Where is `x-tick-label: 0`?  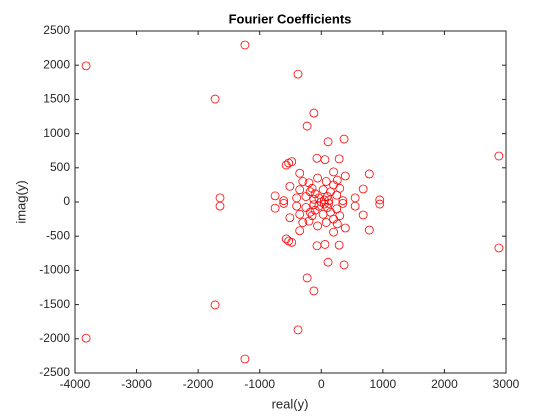 x-tick-label: 0 is located at coordinates (321, 384).